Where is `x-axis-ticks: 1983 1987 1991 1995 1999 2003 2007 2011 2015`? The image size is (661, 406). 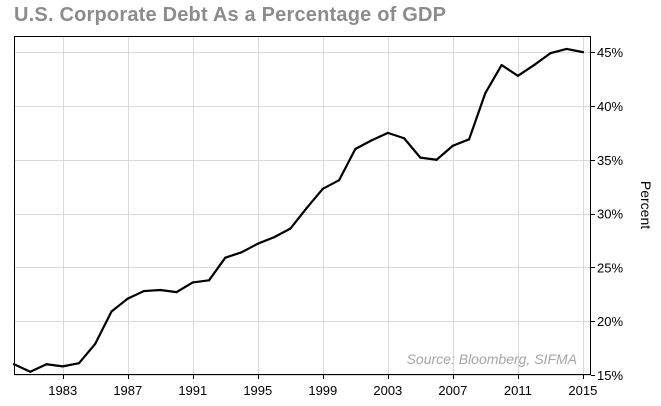 x-axis-ticks: 1983 1987 1991 1995 1999 2003 2007 2011 2015 is located at coordinates (322, 386).